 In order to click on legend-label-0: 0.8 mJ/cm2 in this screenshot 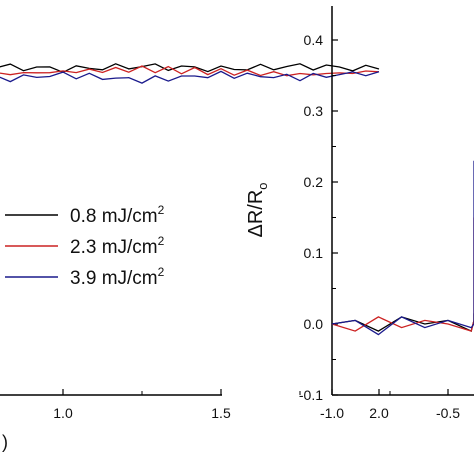, I will do `click(117, 215)`.